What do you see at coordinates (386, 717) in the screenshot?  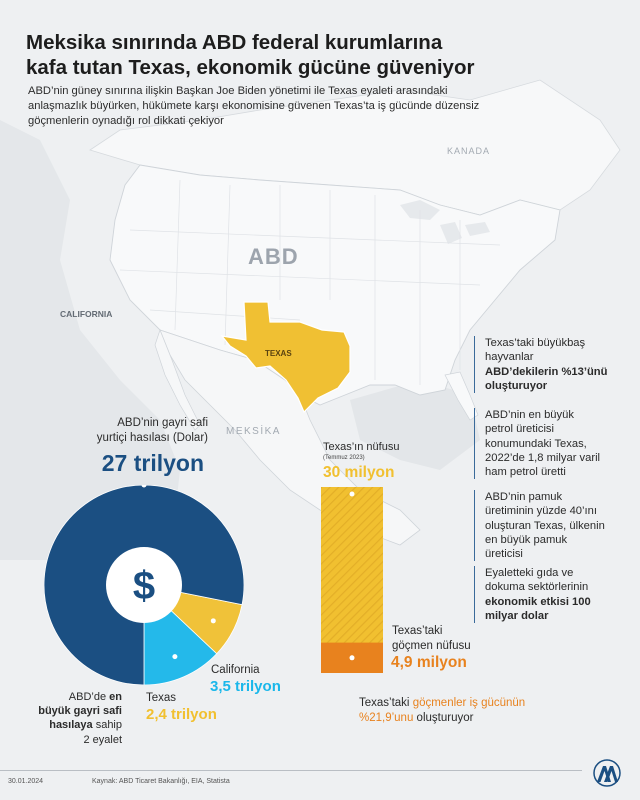 I see `workforce-highlight: %21,9’unu` at bounding box center [386, 717].